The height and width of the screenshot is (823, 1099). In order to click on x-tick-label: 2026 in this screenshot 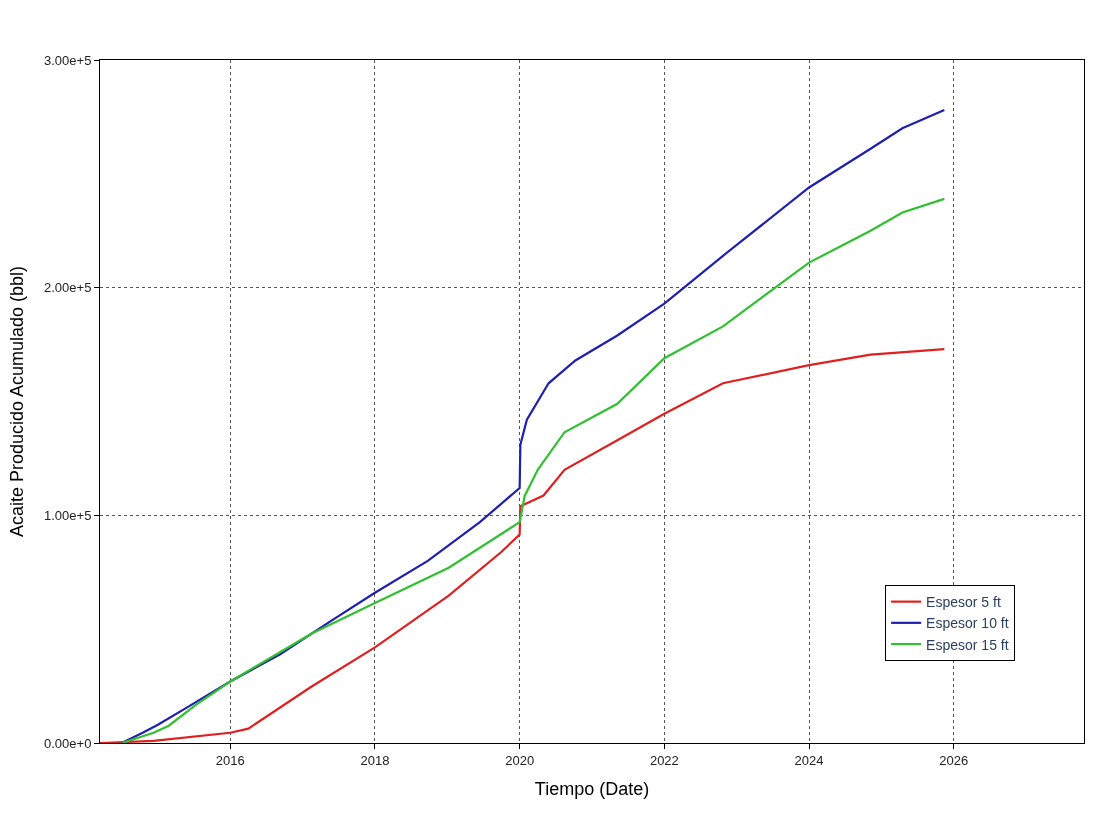, I will do `click(954, 760)`.